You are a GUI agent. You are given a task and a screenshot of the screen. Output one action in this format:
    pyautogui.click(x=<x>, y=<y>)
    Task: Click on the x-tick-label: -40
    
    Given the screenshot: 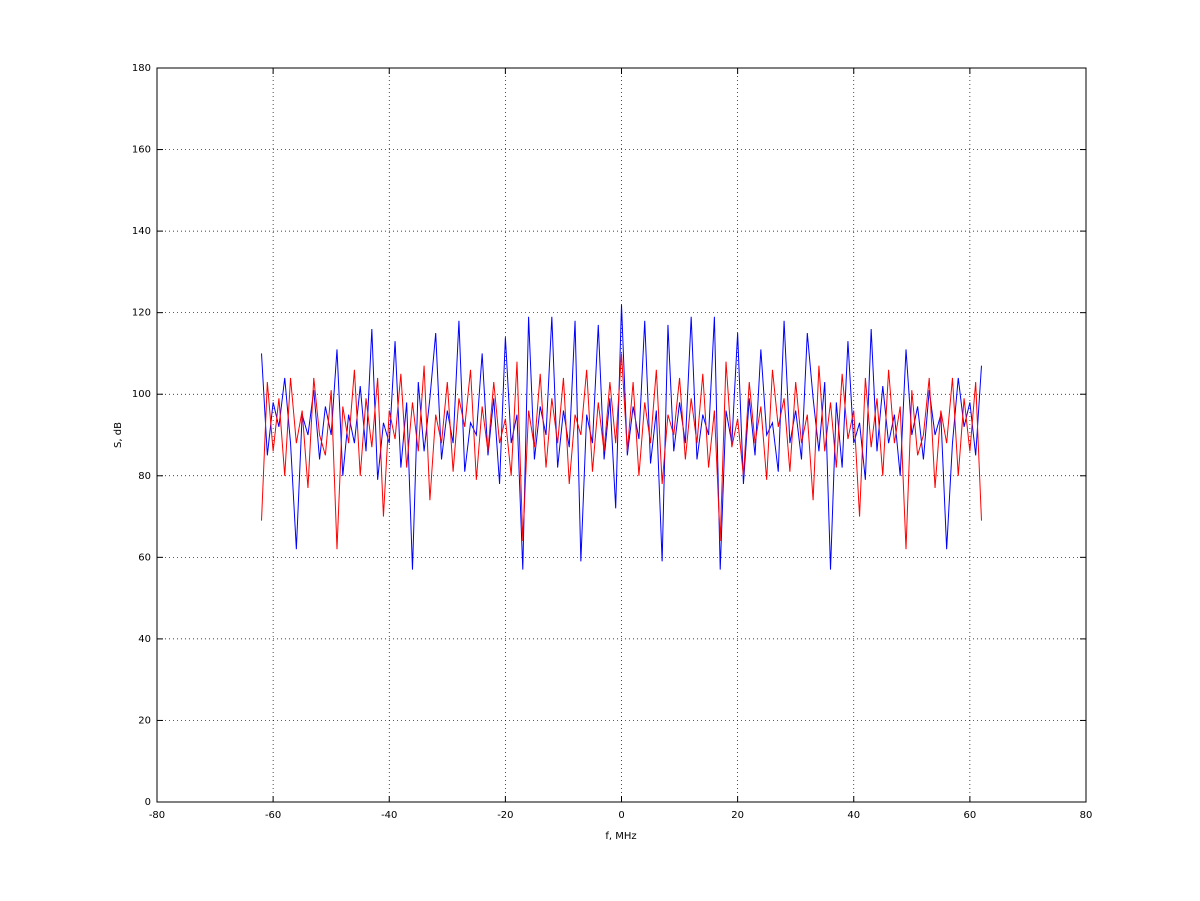 What is the action you would take?
    pyautogui.click(x=389, y=815)
    